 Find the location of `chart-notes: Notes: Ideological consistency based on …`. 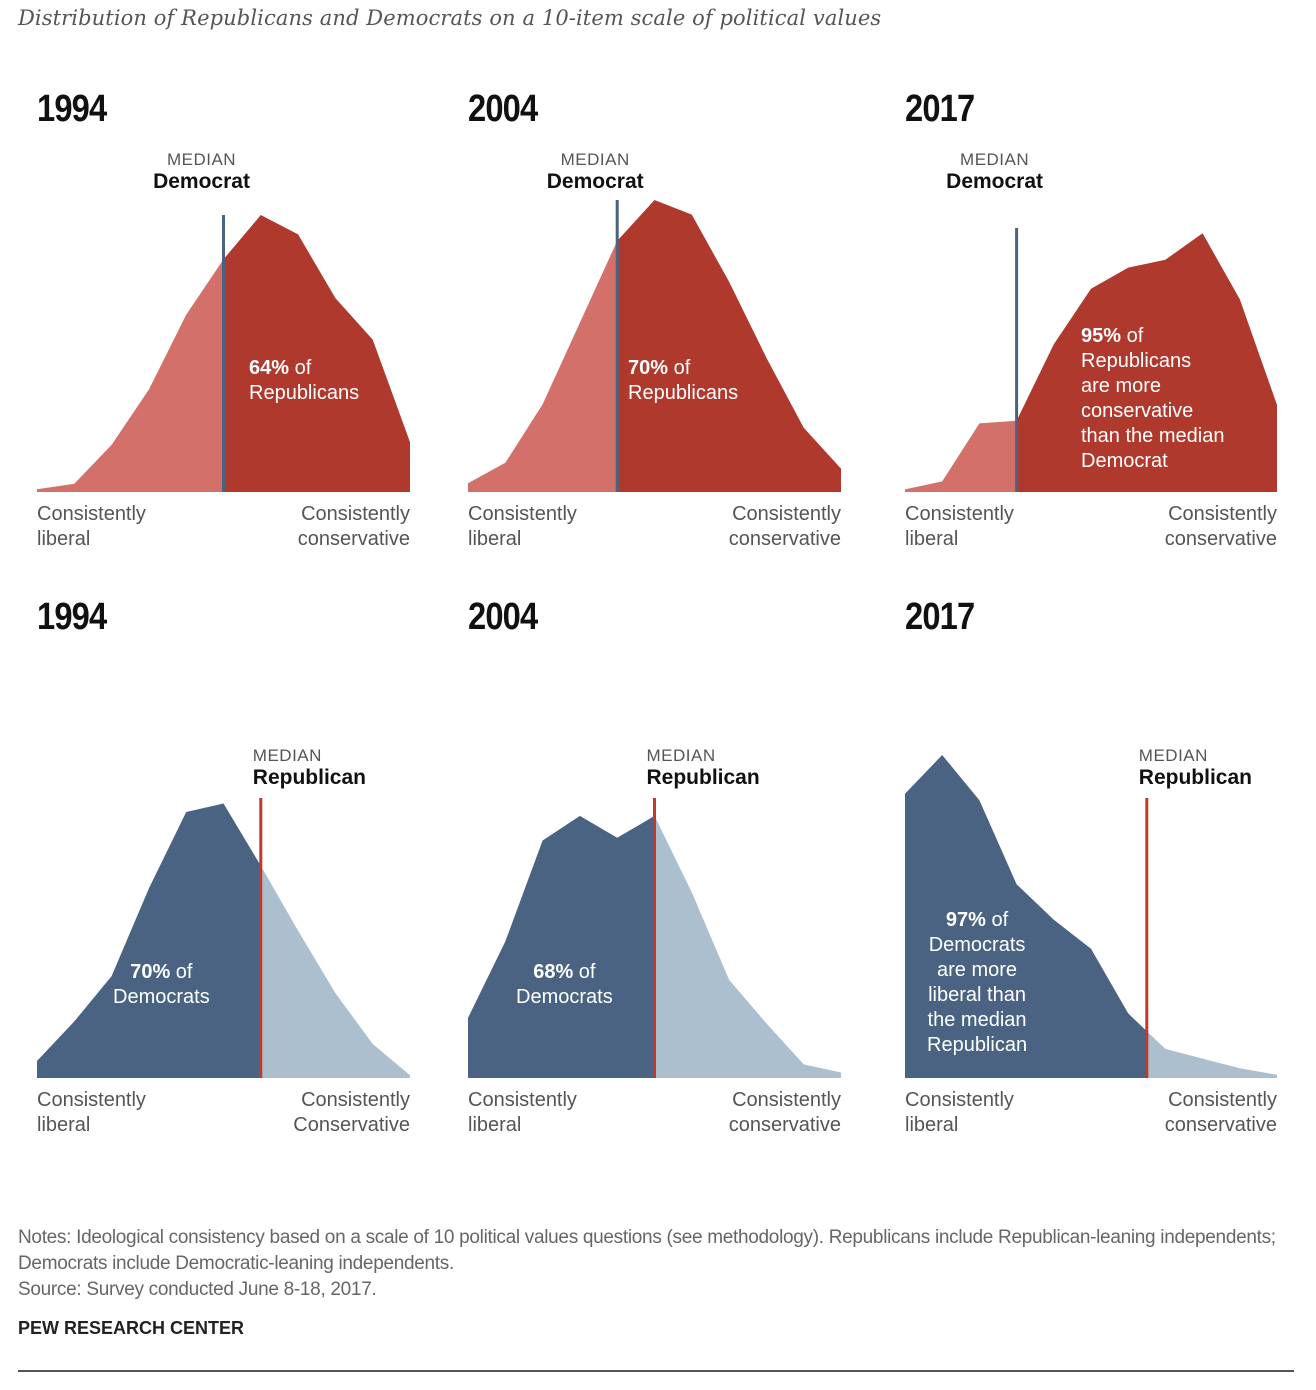

chart-notes: Notes: Ideological consistency based on … is located at coordinates (655, 1264).